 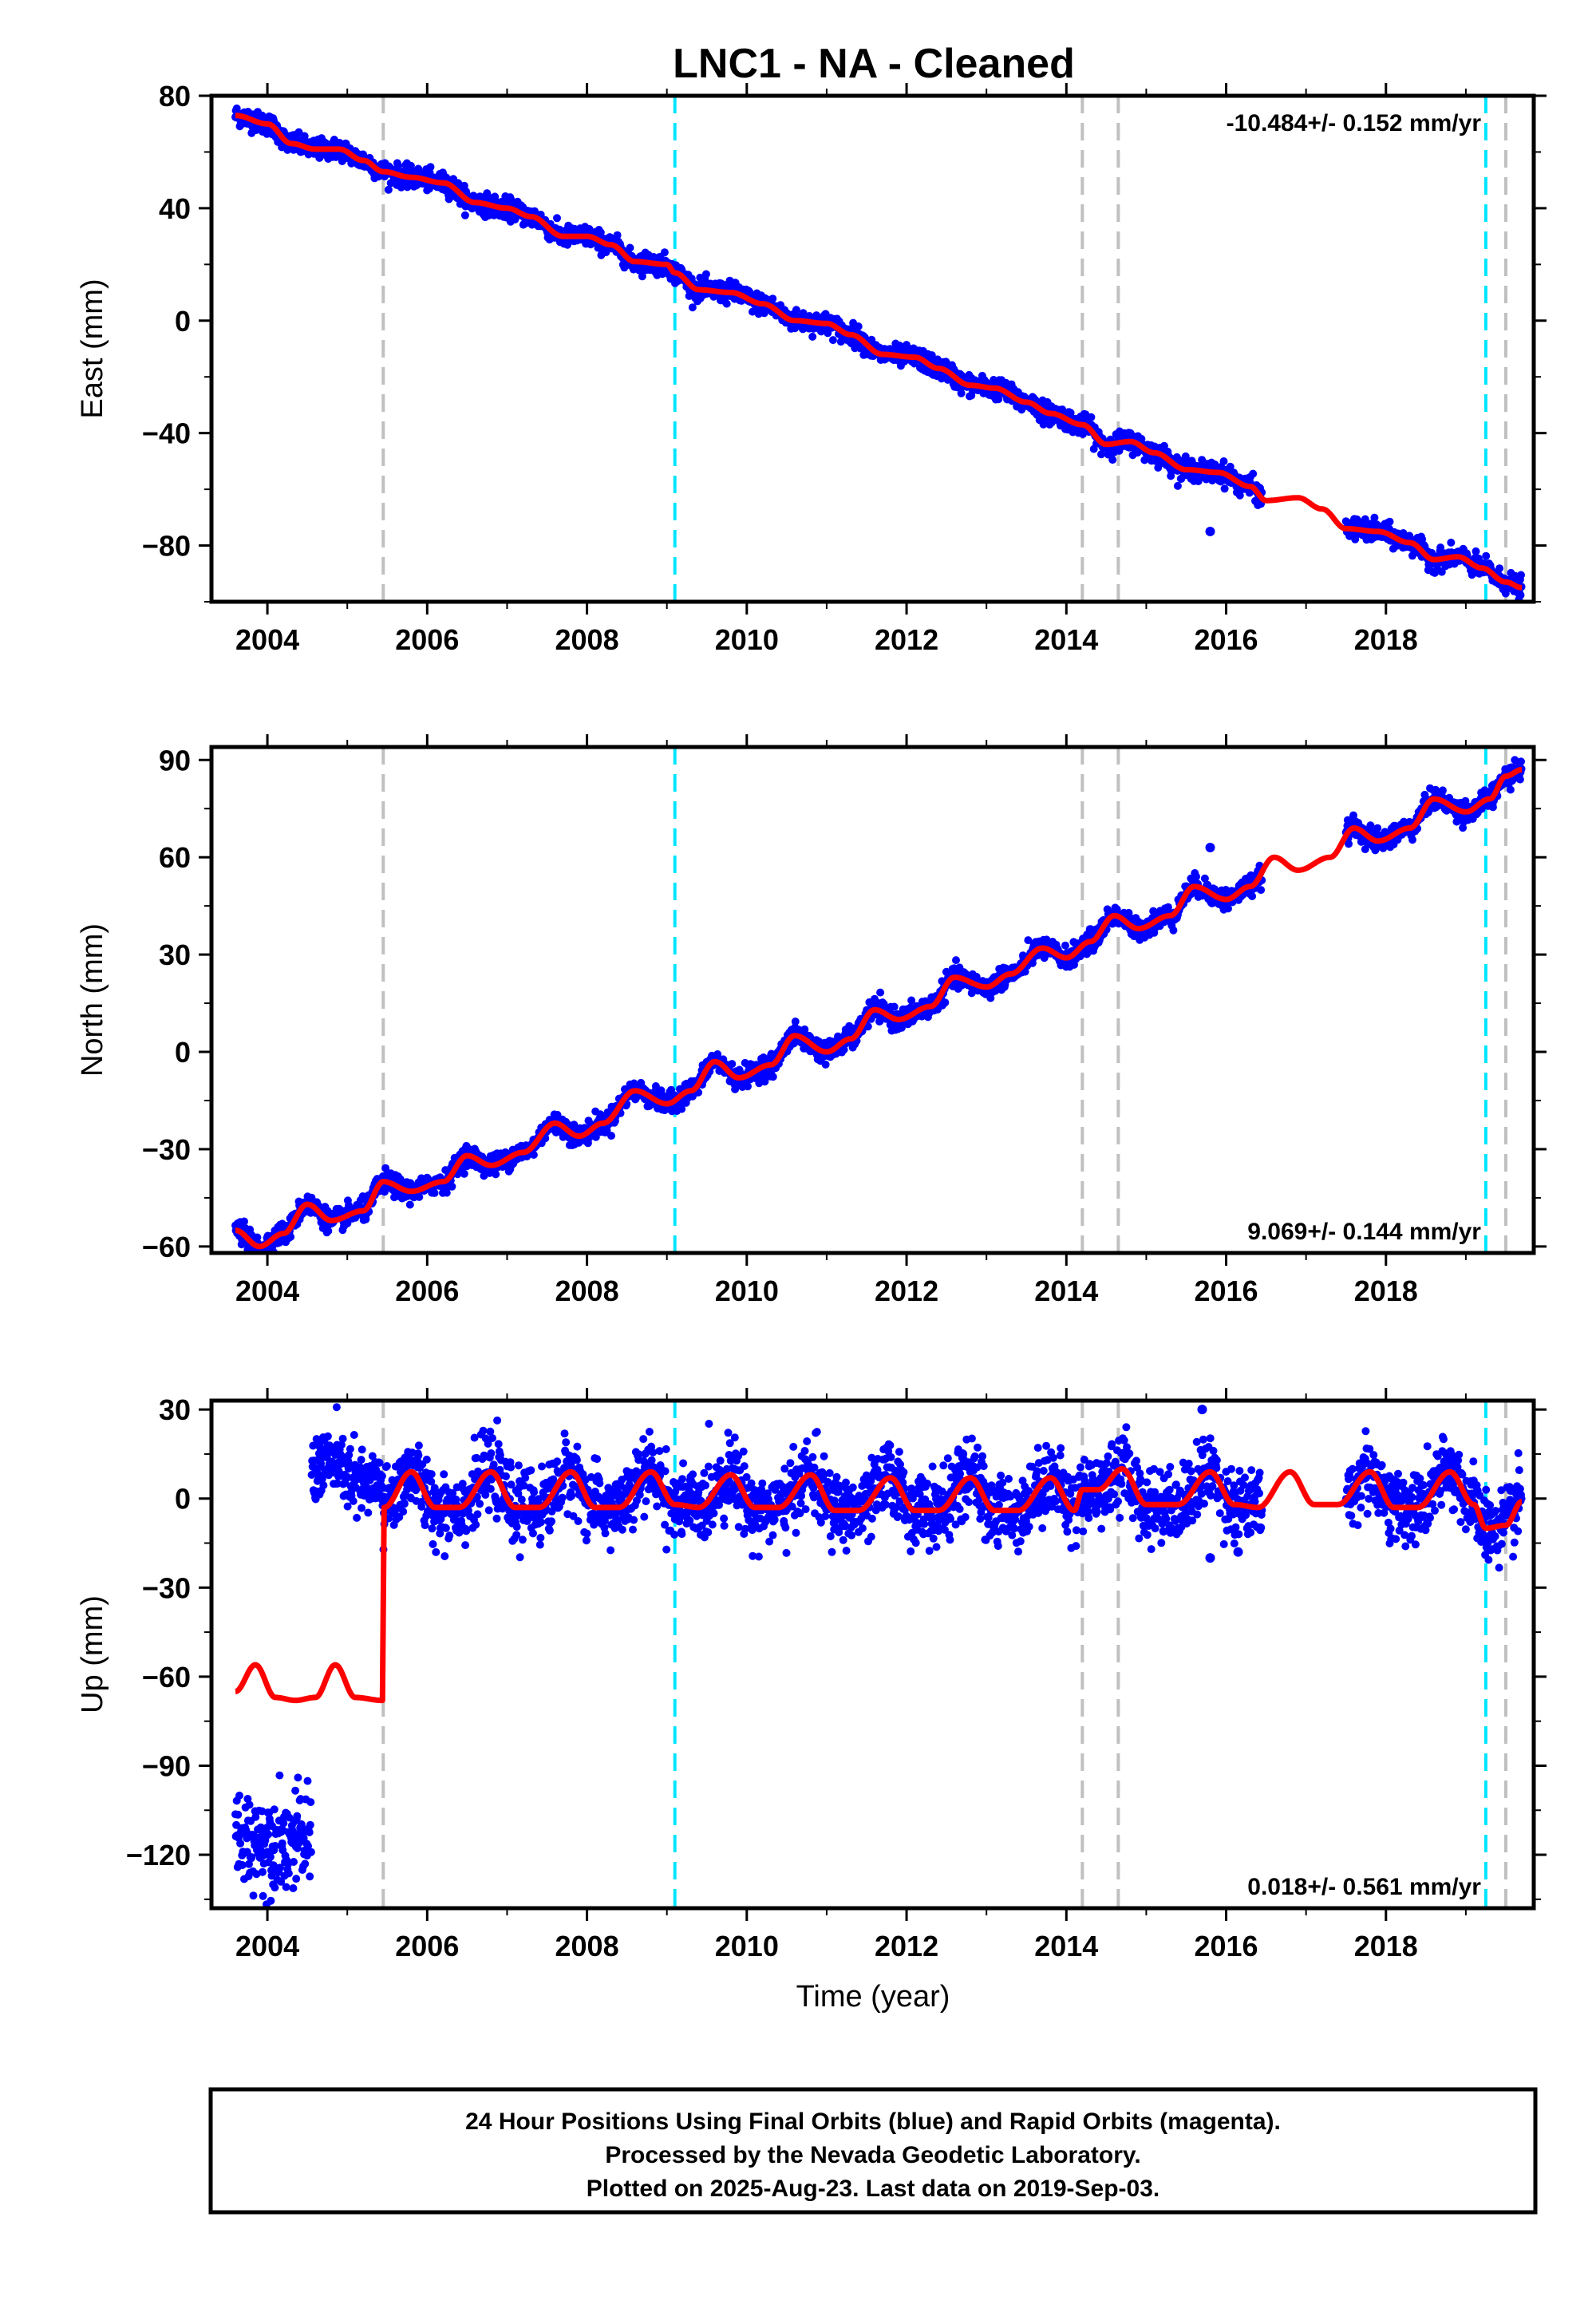 I want to click on x-tick-label: 2006, so click(x=427, y=639).